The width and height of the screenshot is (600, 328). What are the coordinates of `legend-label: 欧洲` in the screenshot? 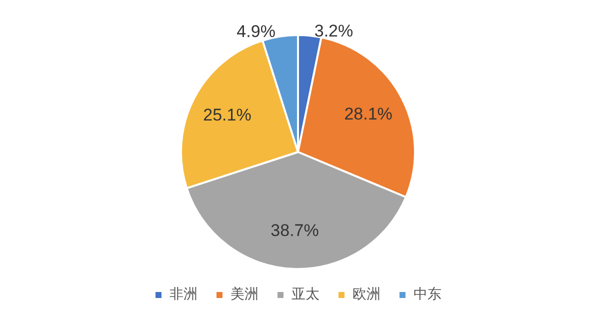 It's located at (366, 294).